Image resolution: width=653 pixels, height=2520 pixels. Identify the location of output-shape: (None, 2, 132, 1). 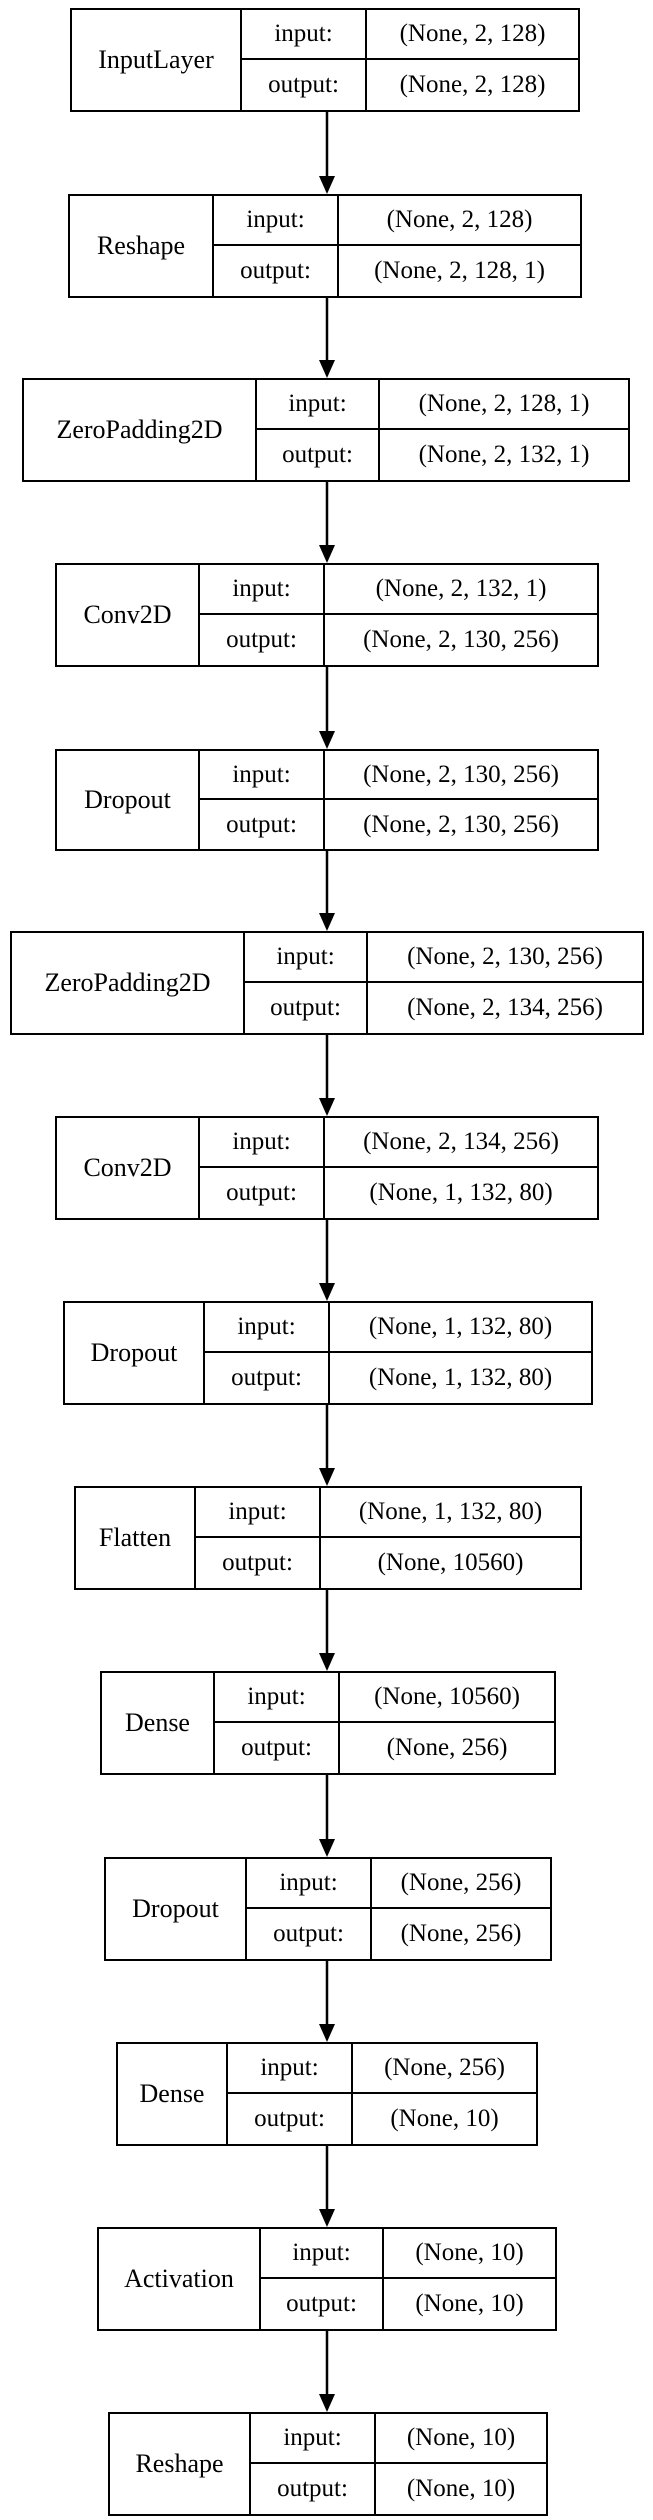
(504, 454).